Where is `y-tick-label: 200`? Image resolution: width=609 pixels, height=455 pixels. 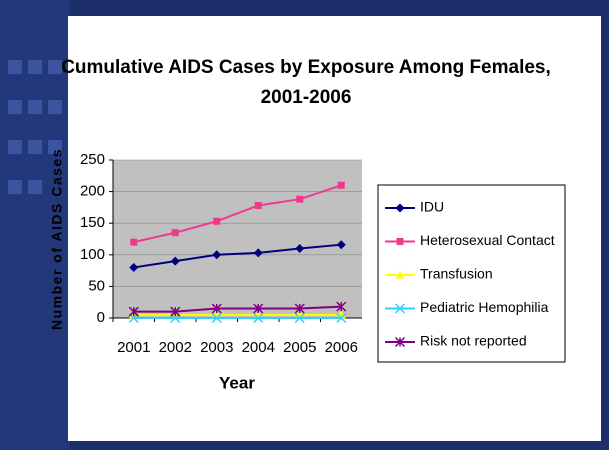 y-tick-label: 200 is located at coordinates (92, 191).